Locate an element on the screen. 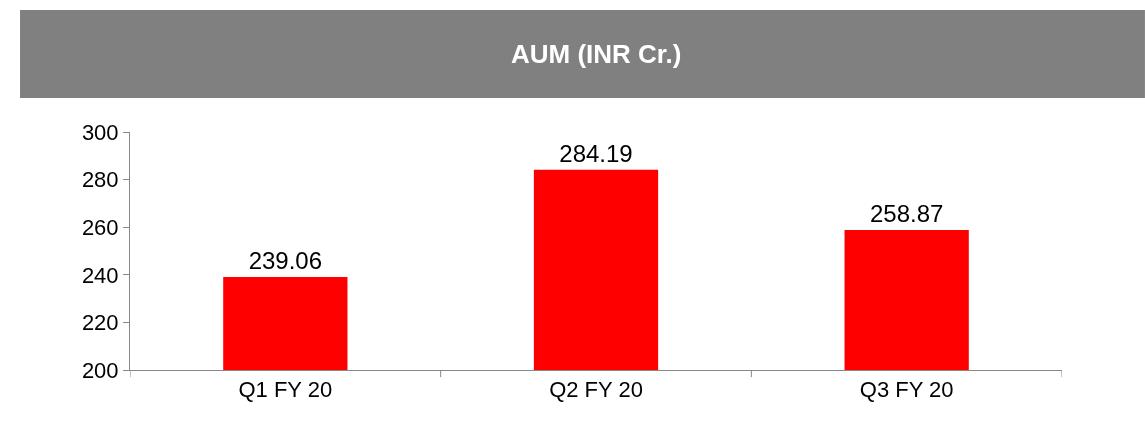 The height and width of the screenshot is (434, 1145). y-tick-label: 220 is located at coordinates (100, 323).